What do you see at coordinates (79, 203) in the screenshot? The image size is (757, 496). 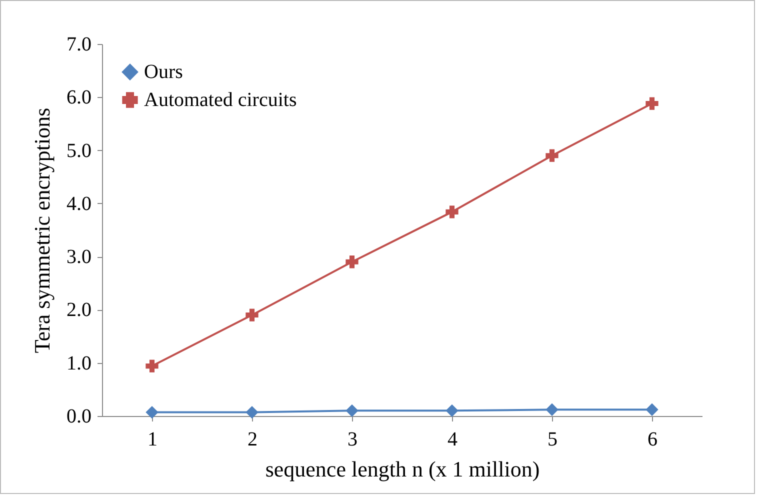 I see `y-tick-label: 4.0` at bounding box center [79, 203].